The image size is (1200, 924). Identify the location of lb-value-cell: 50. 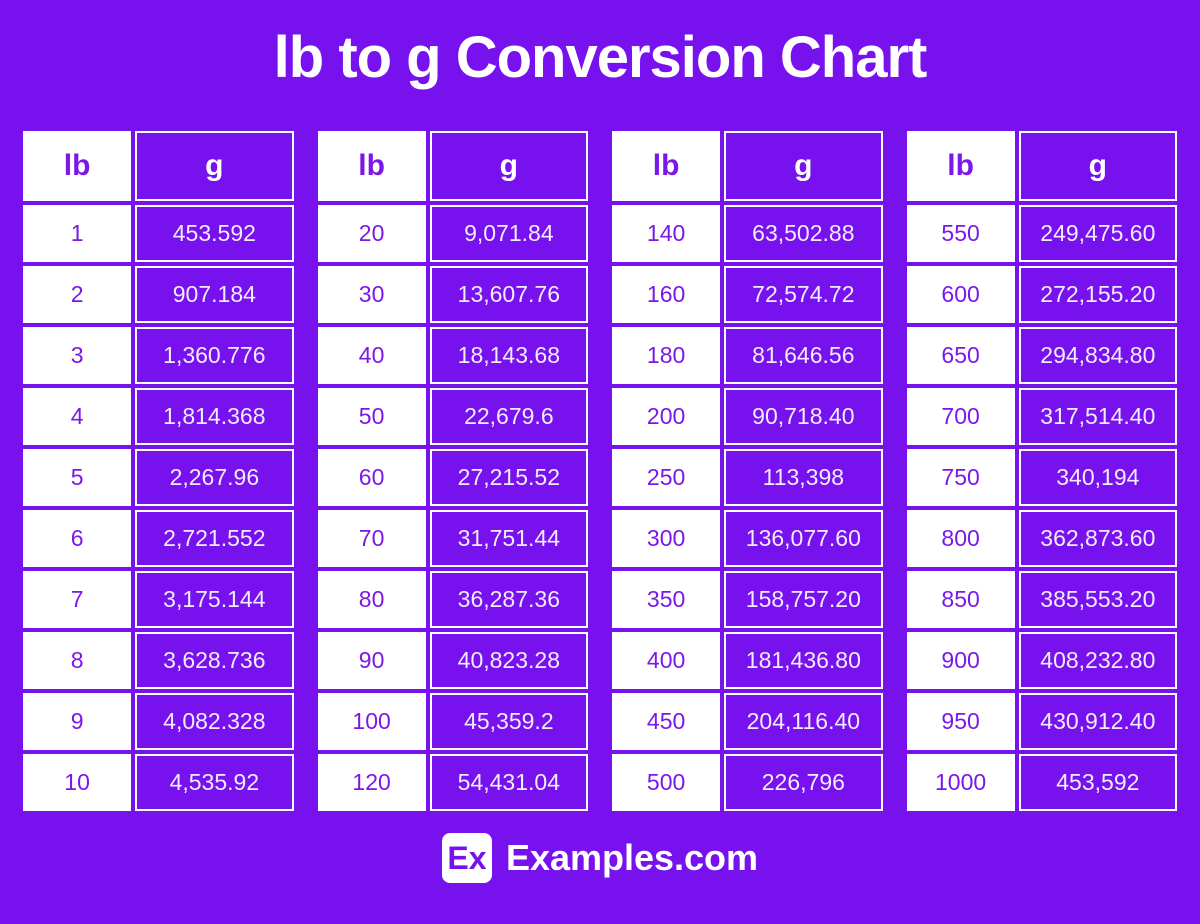
(371, 416).